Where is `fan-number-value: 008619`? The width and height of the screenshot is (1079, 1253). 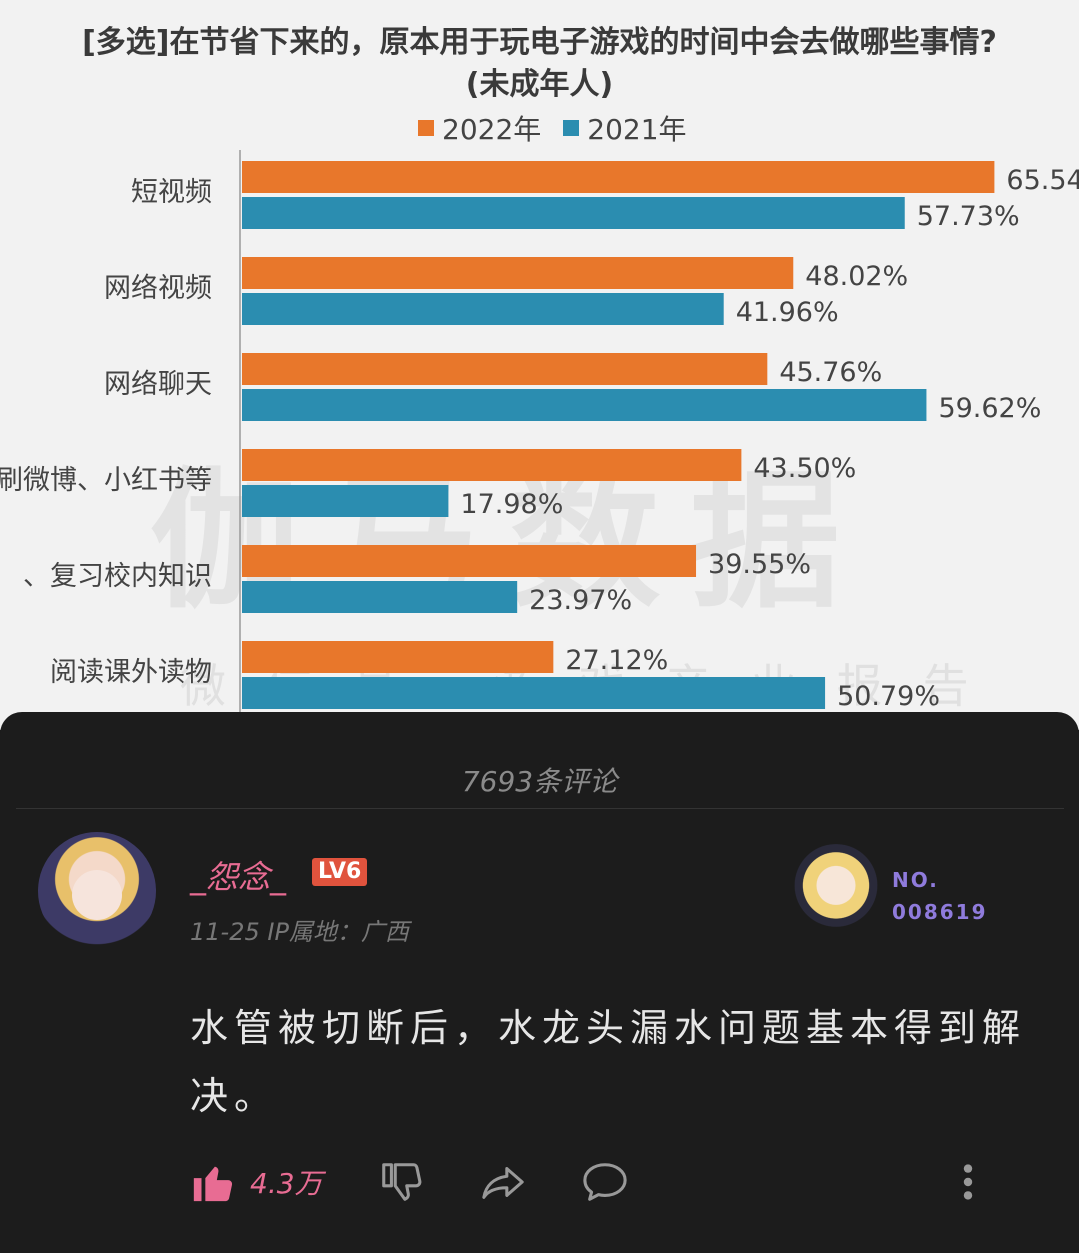
fan-number-value: 008619 is located at coordinates (940, 912).